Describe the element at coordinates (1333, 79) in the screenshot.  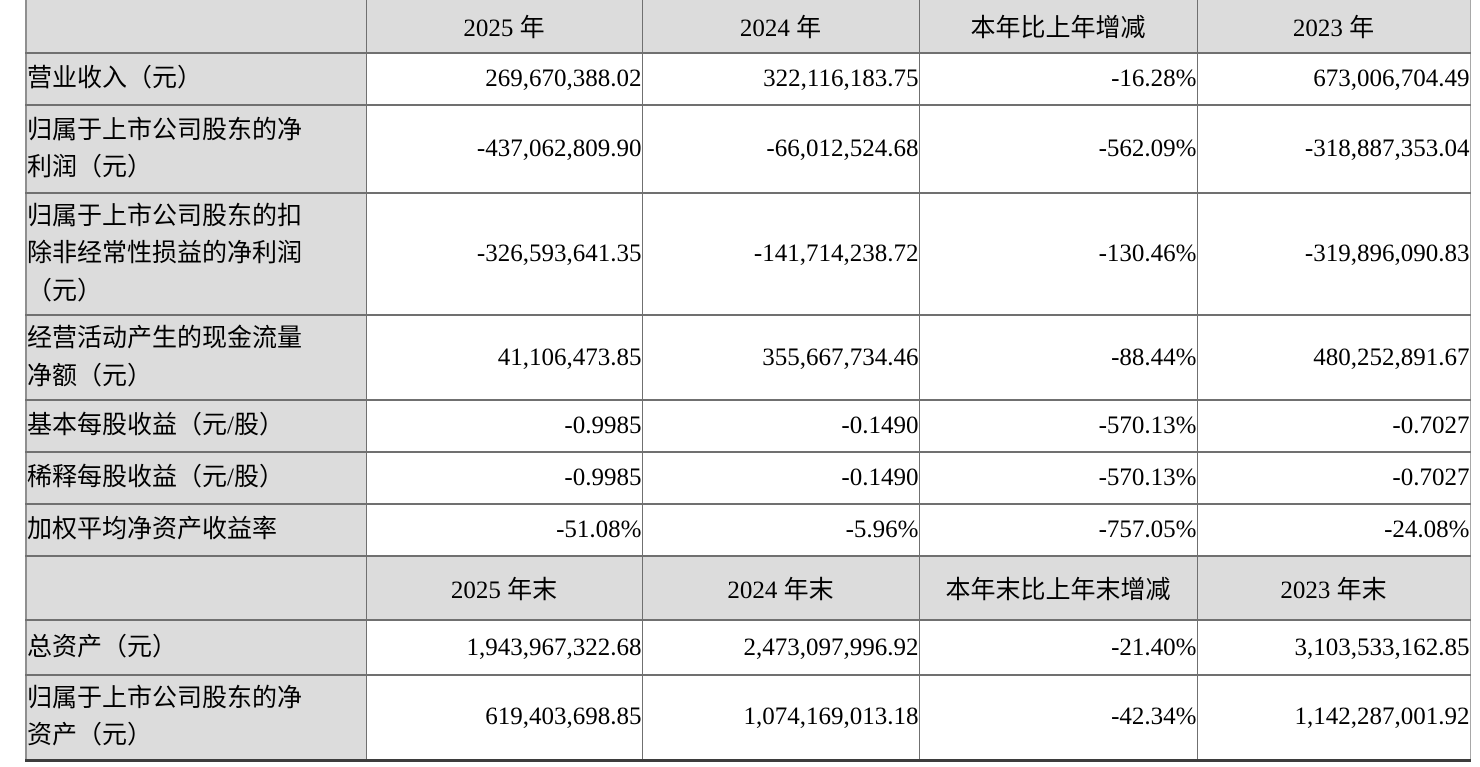
I see `value-cell-2023: 673,006,704.49` at that location.